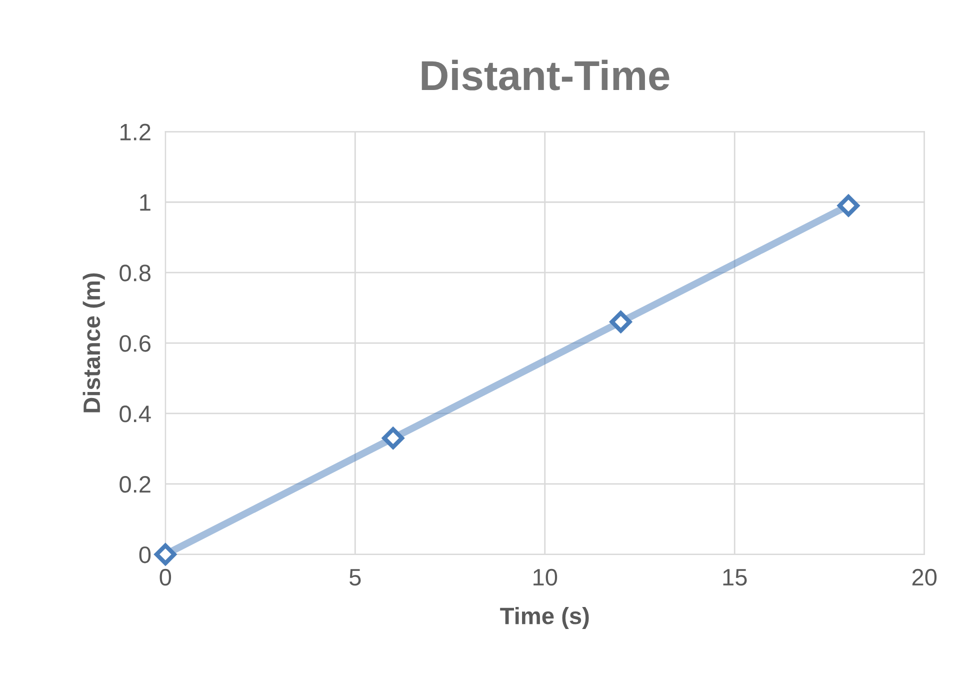 The width and height of the screenshot is (973, 693). What do you see at coordinates (93, 342) in the screenshot?
I see `y-axis-title: Distance (m)` at bounding box center [93, 342].